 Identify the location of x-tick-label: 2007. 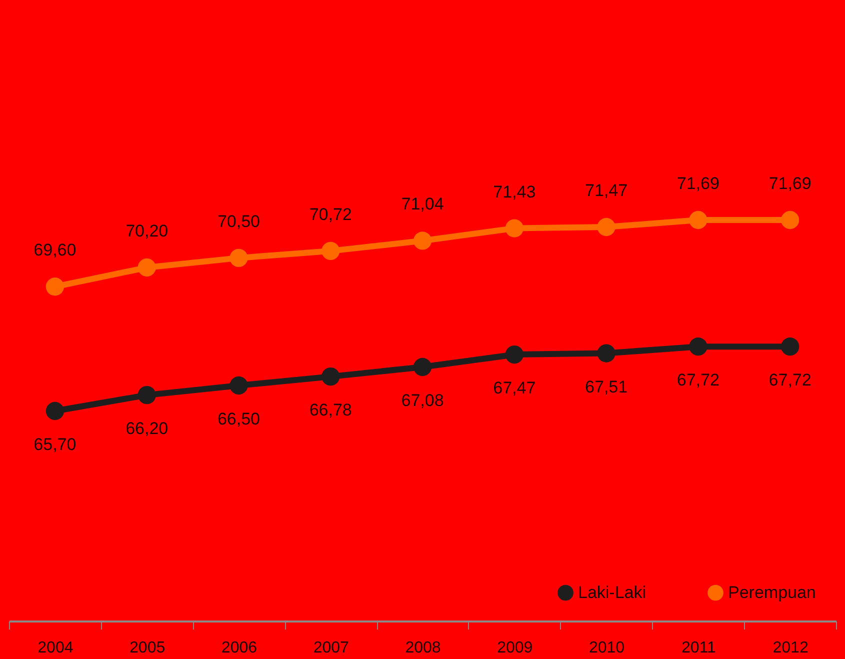
(331, 648).